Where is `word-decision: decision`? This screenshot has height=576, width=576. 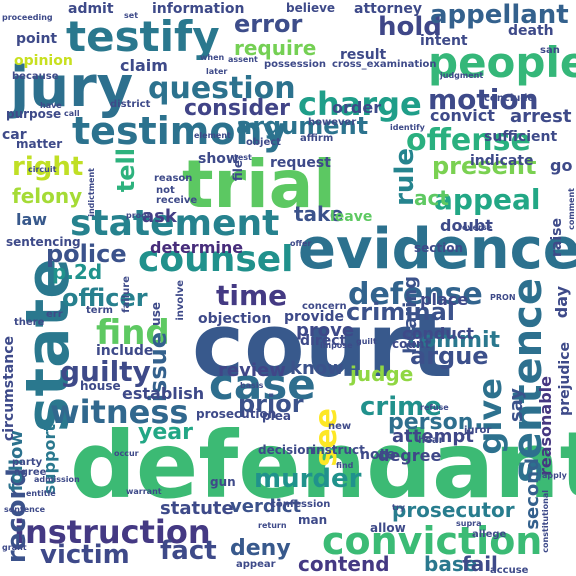
word-decision: decision is located at coordinates (286, 450).